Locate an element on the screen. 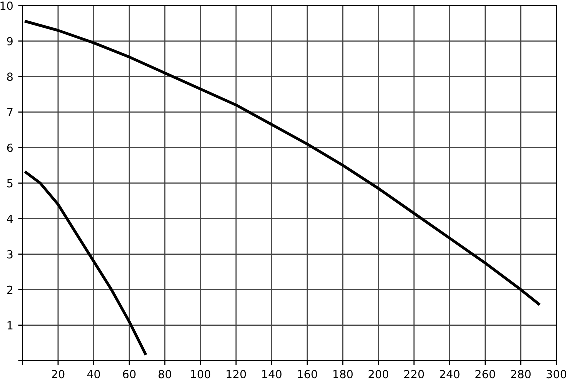 Image resolution: width=568 pixels, height=384 pixels. y-tick-label: 4 is located at coordinates (10, 219).